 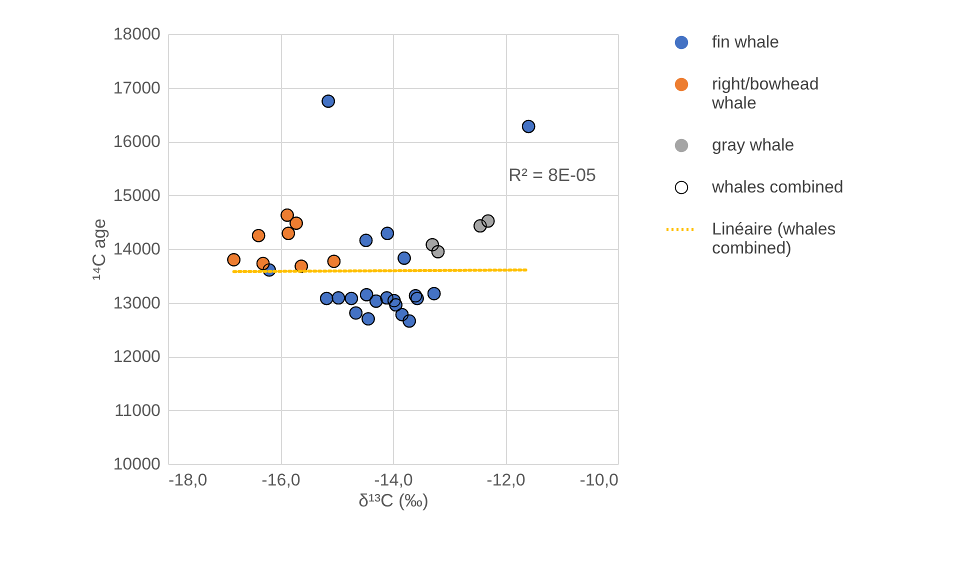 What do you see at coordinates (136, 195) in the screenshot?
I see `y-tick-label: 15000` at bounding box center [136, 195].